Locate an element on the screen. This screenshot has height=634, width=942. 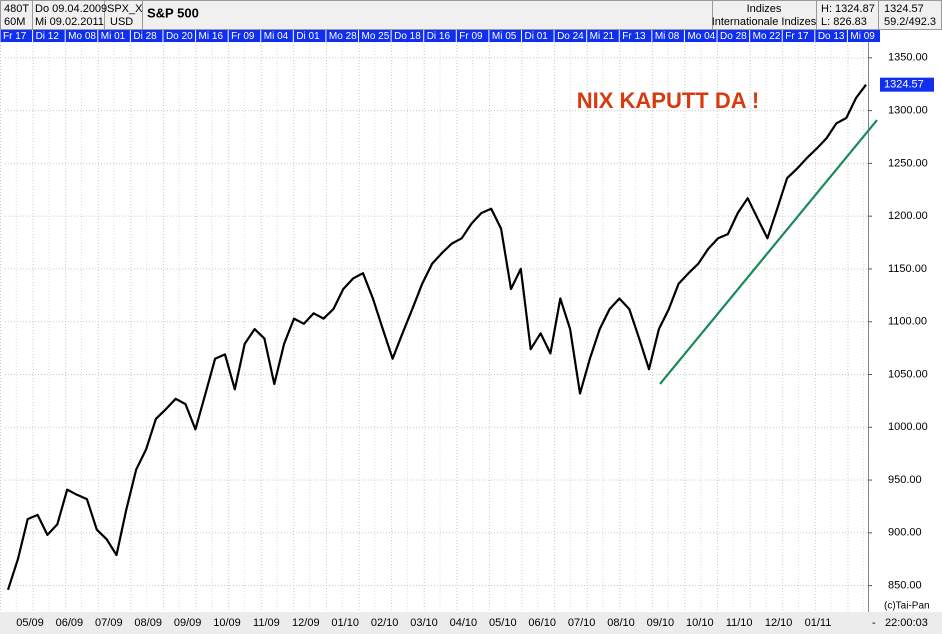
chart-title: S&P 500 is located at coordinates (173, 12).